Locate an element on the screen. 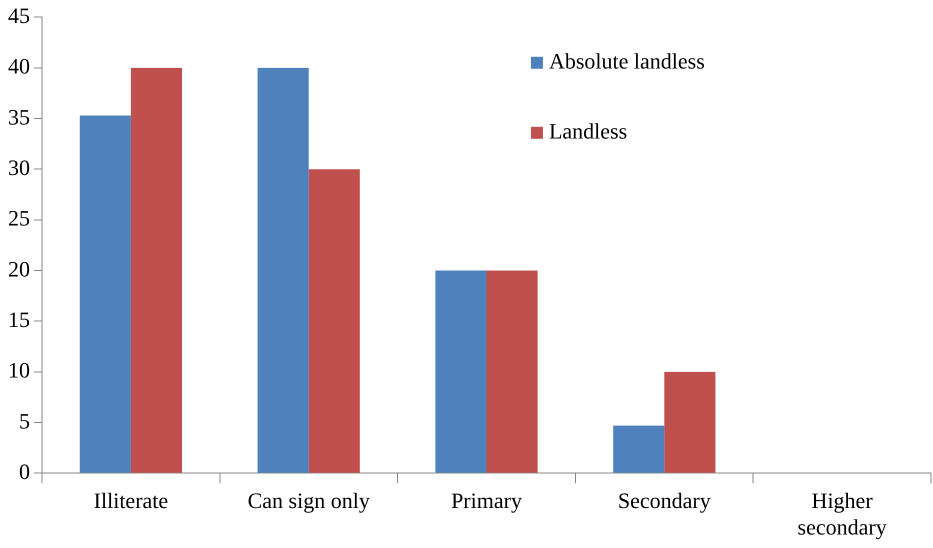  legend-label: Absolute landless is located at coordinates (626, 61).